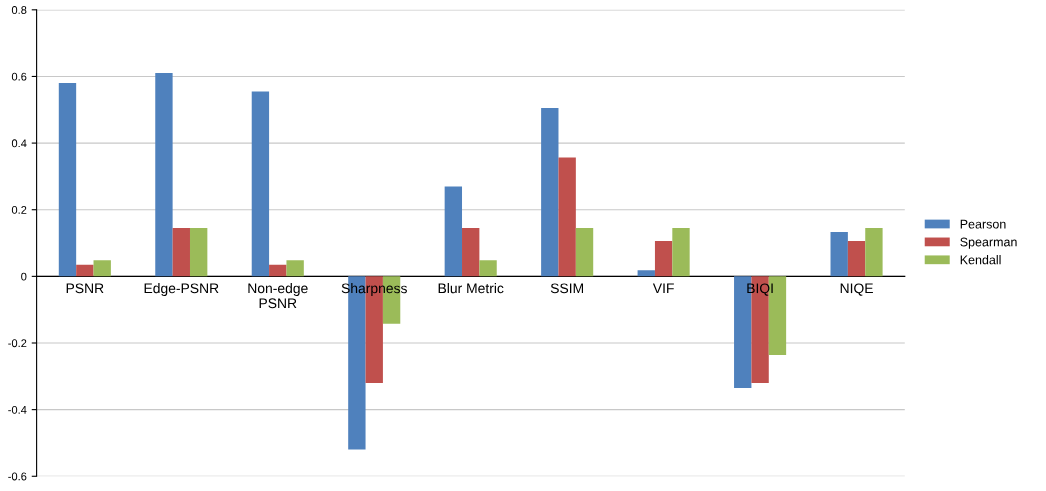  I want to click on x-tick-label: Edge-PSNR, so click(181, 289).